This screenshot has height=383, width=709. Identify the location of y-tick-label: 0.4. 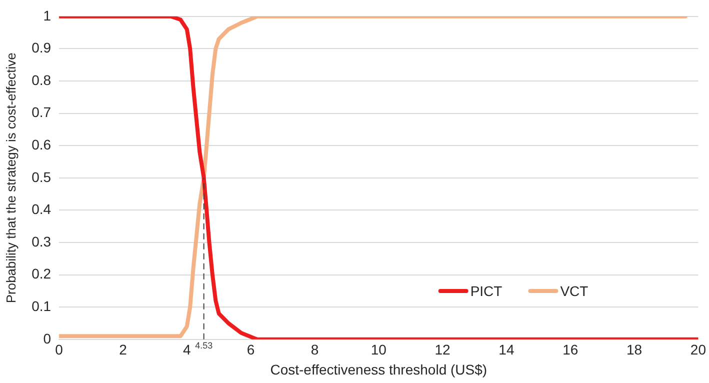
(42, 209).